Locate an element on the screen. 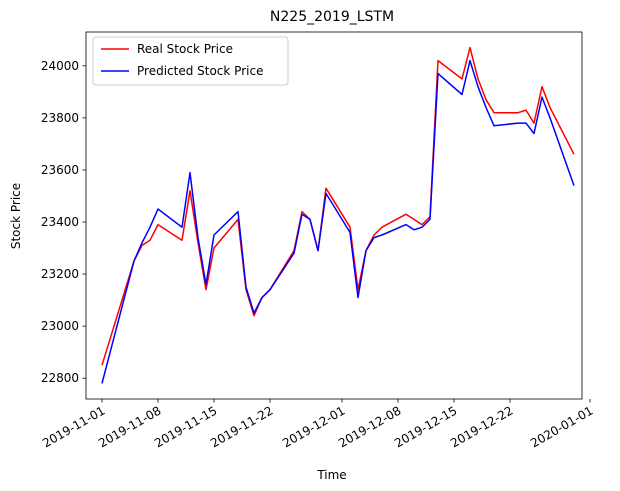 The width and height of the screenshot is (620, 491). legend: Real Stock Price Predicted Stock Price is located at coordinates (190, 61).